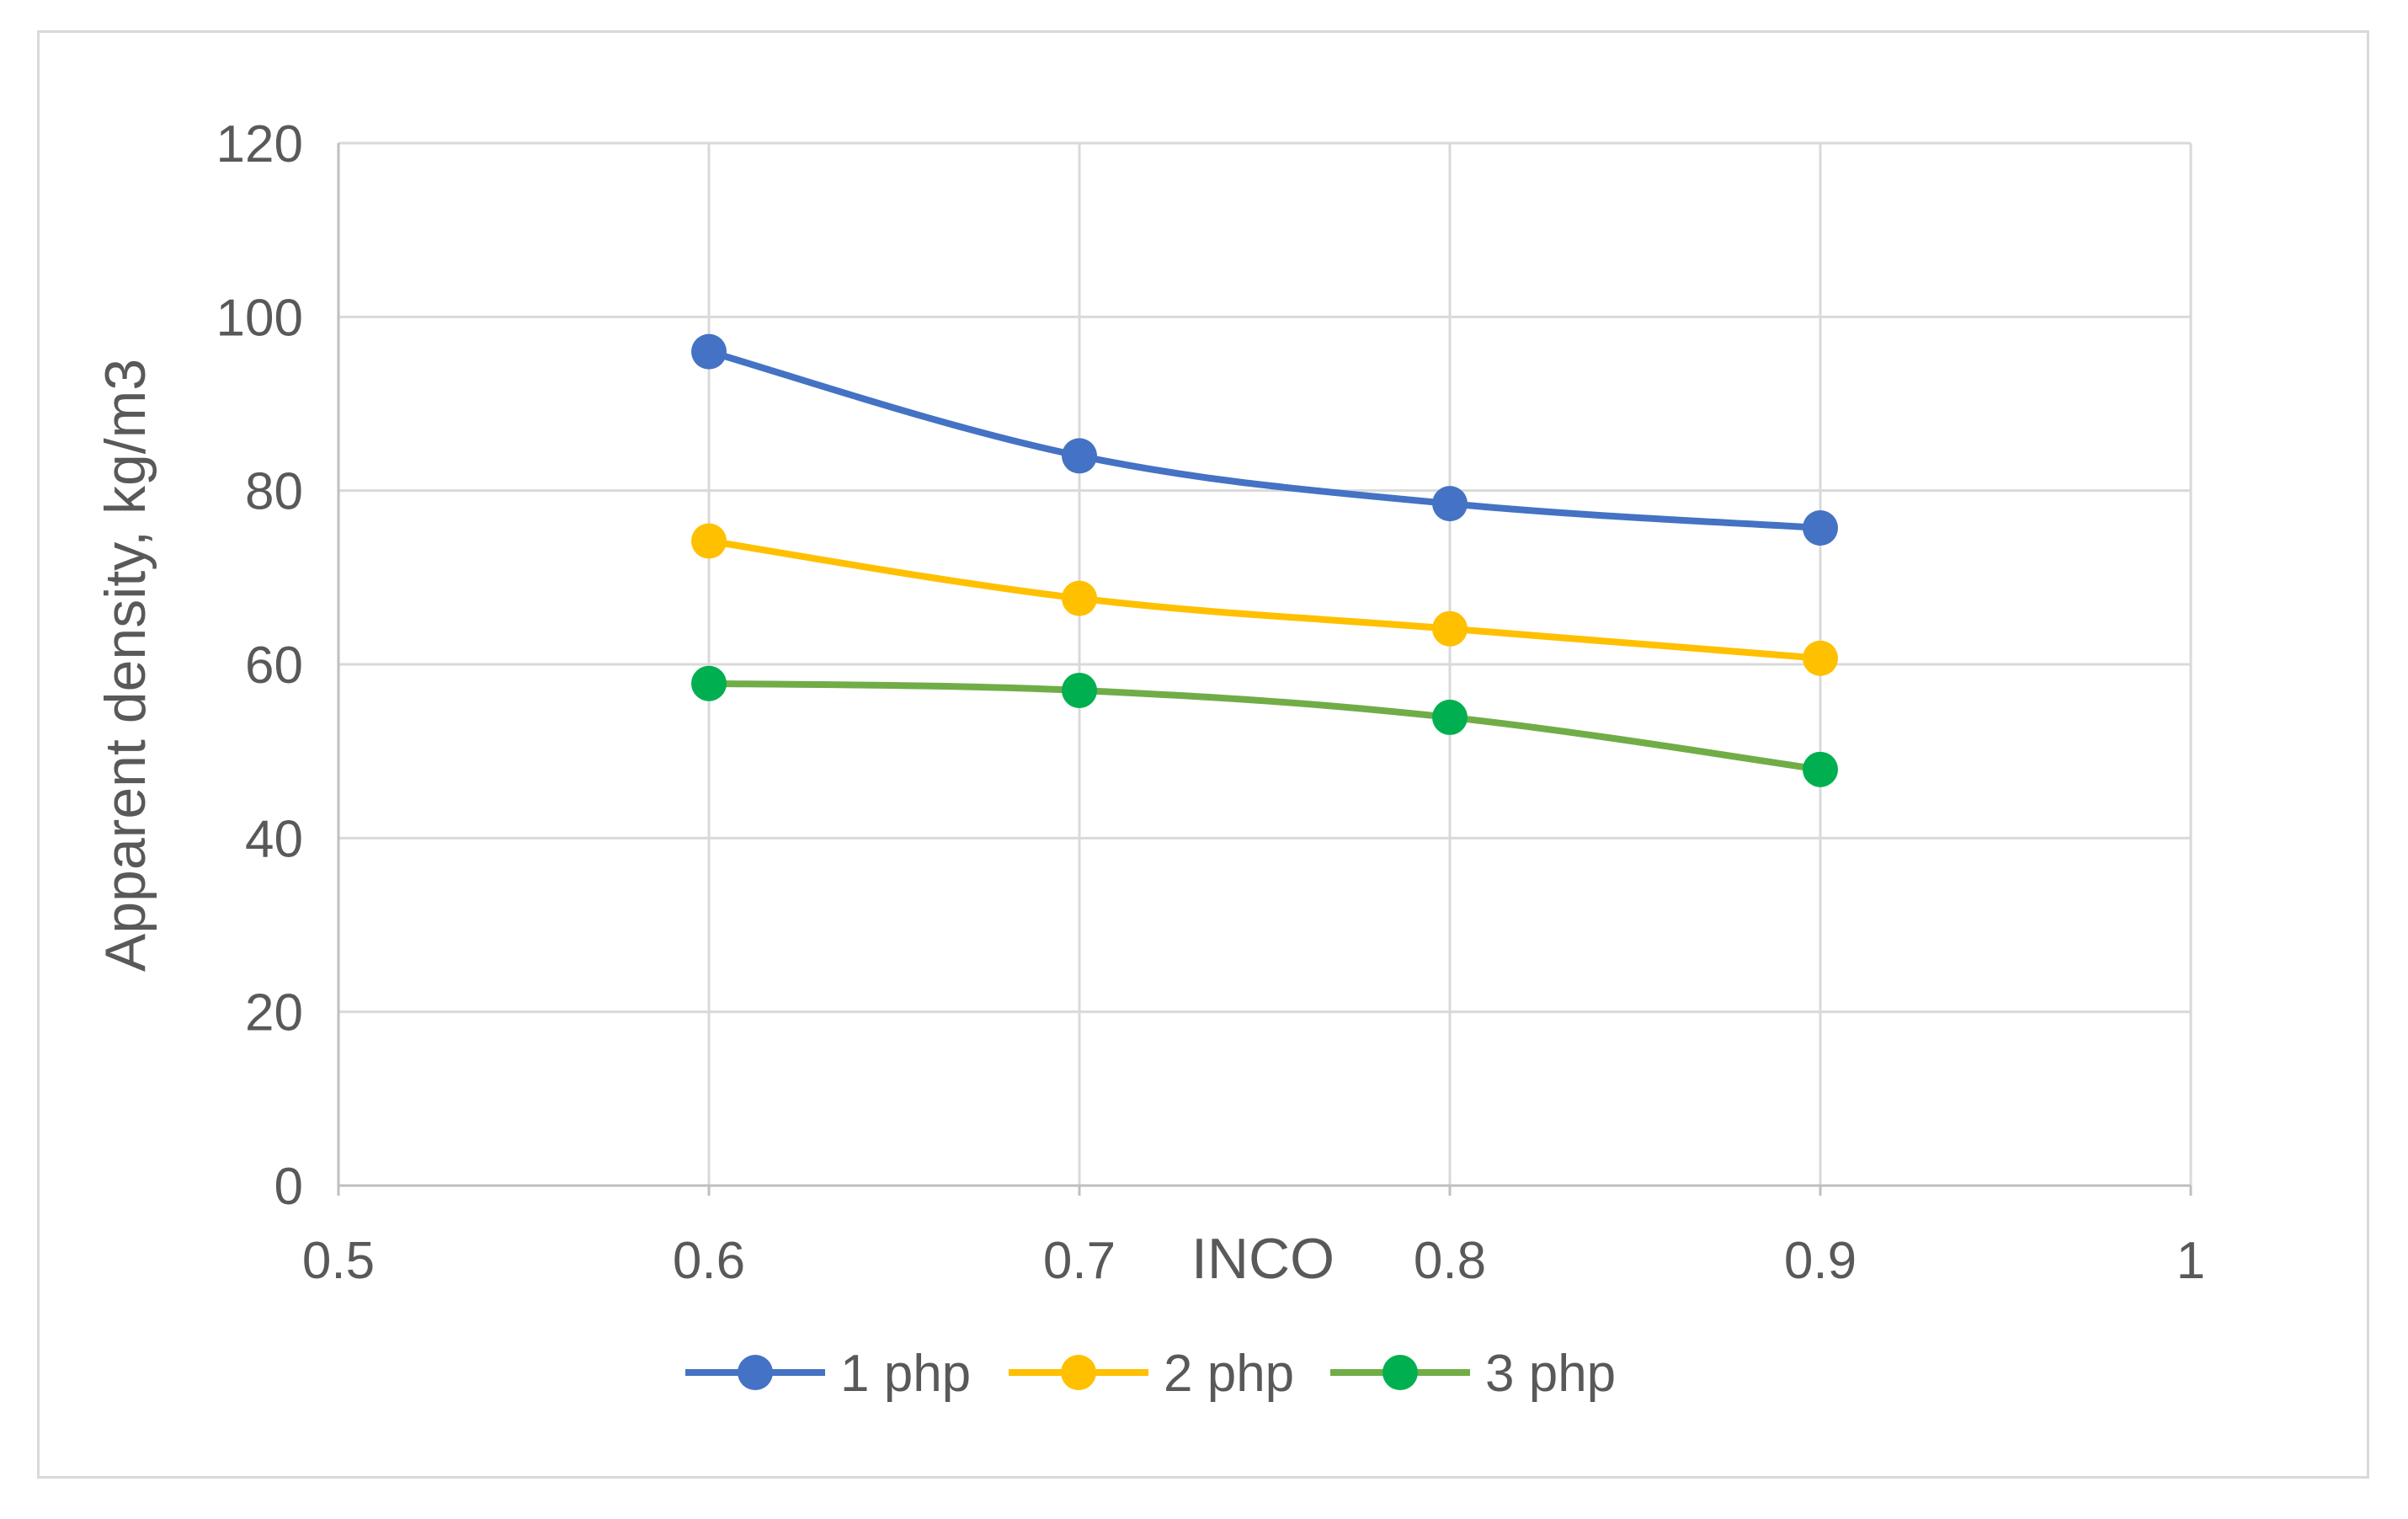  Describe the element at coordinates (338, 1261) in the screenshot. I see `x-tick-label: 0.5` at that location.